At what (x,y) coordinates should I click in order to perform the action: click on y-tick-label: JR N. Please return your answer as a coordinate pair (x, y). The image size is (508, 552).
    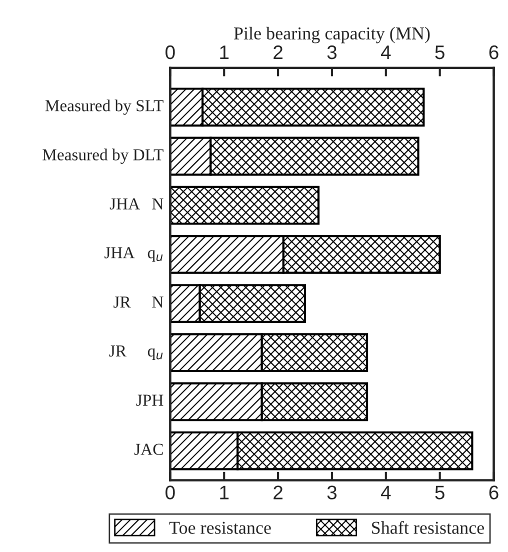
    Looking at the image, I should click on (139, 302).